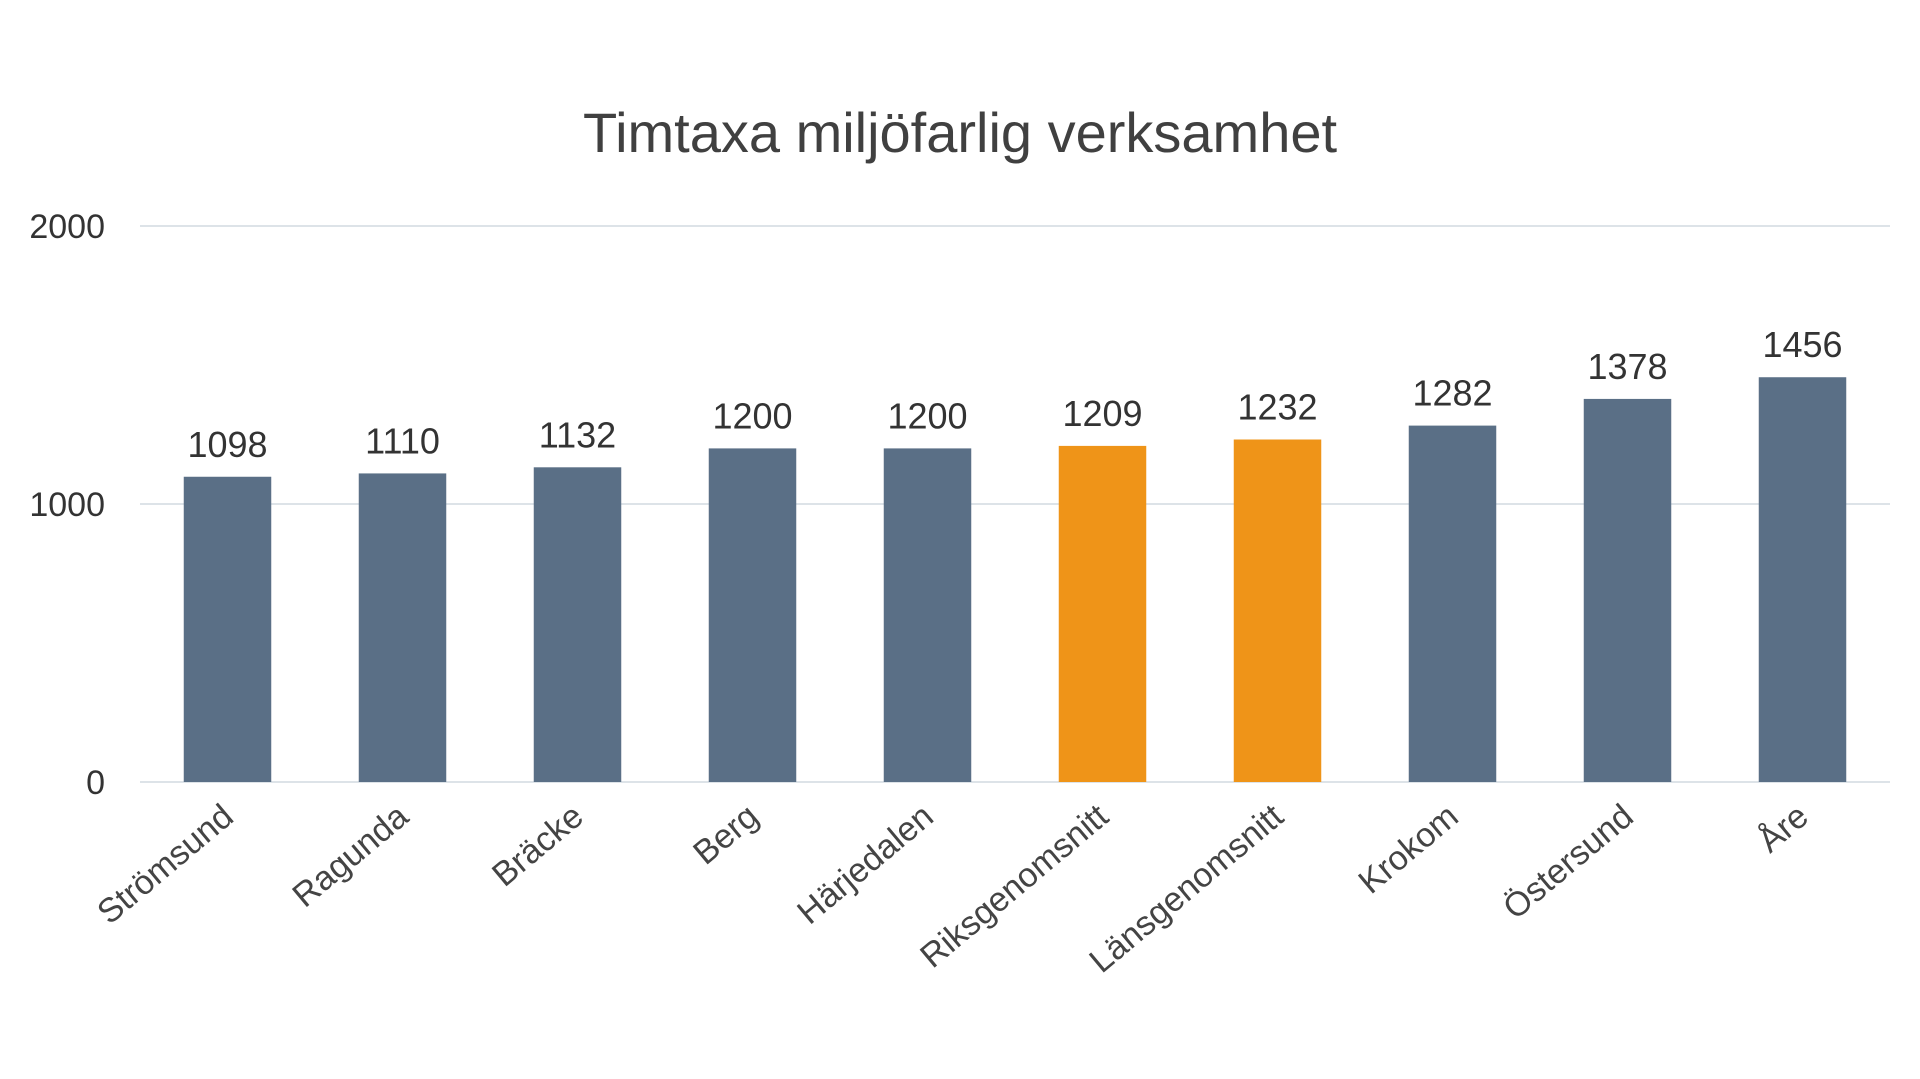 Image resolution: width=1920 pixels, height=1079 pixels. What do you see at coordinates (1014, 394) in the screenshot?
I see `data-labels: 1098 1110 1132 1200 1200 1209 1232 1282 1378 1456` at bounding box center [1014, 394].